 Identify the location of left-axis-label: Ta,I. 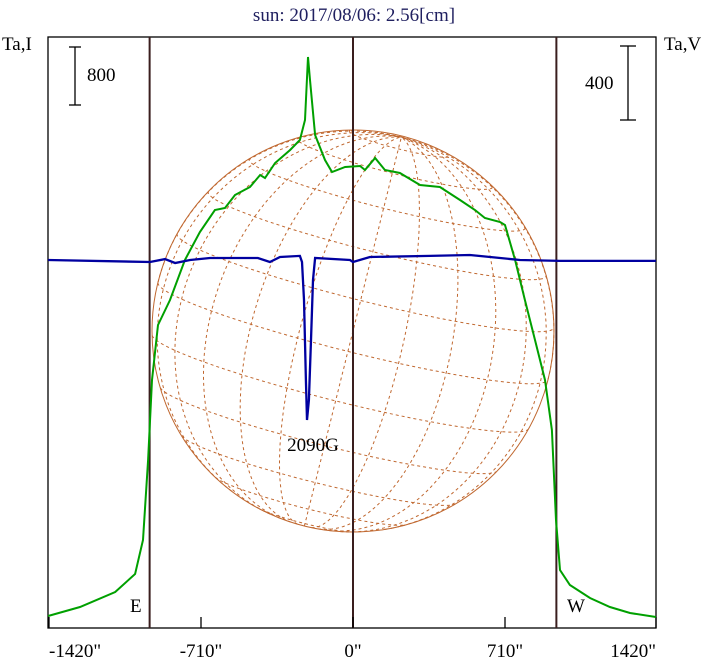
(17, 44).